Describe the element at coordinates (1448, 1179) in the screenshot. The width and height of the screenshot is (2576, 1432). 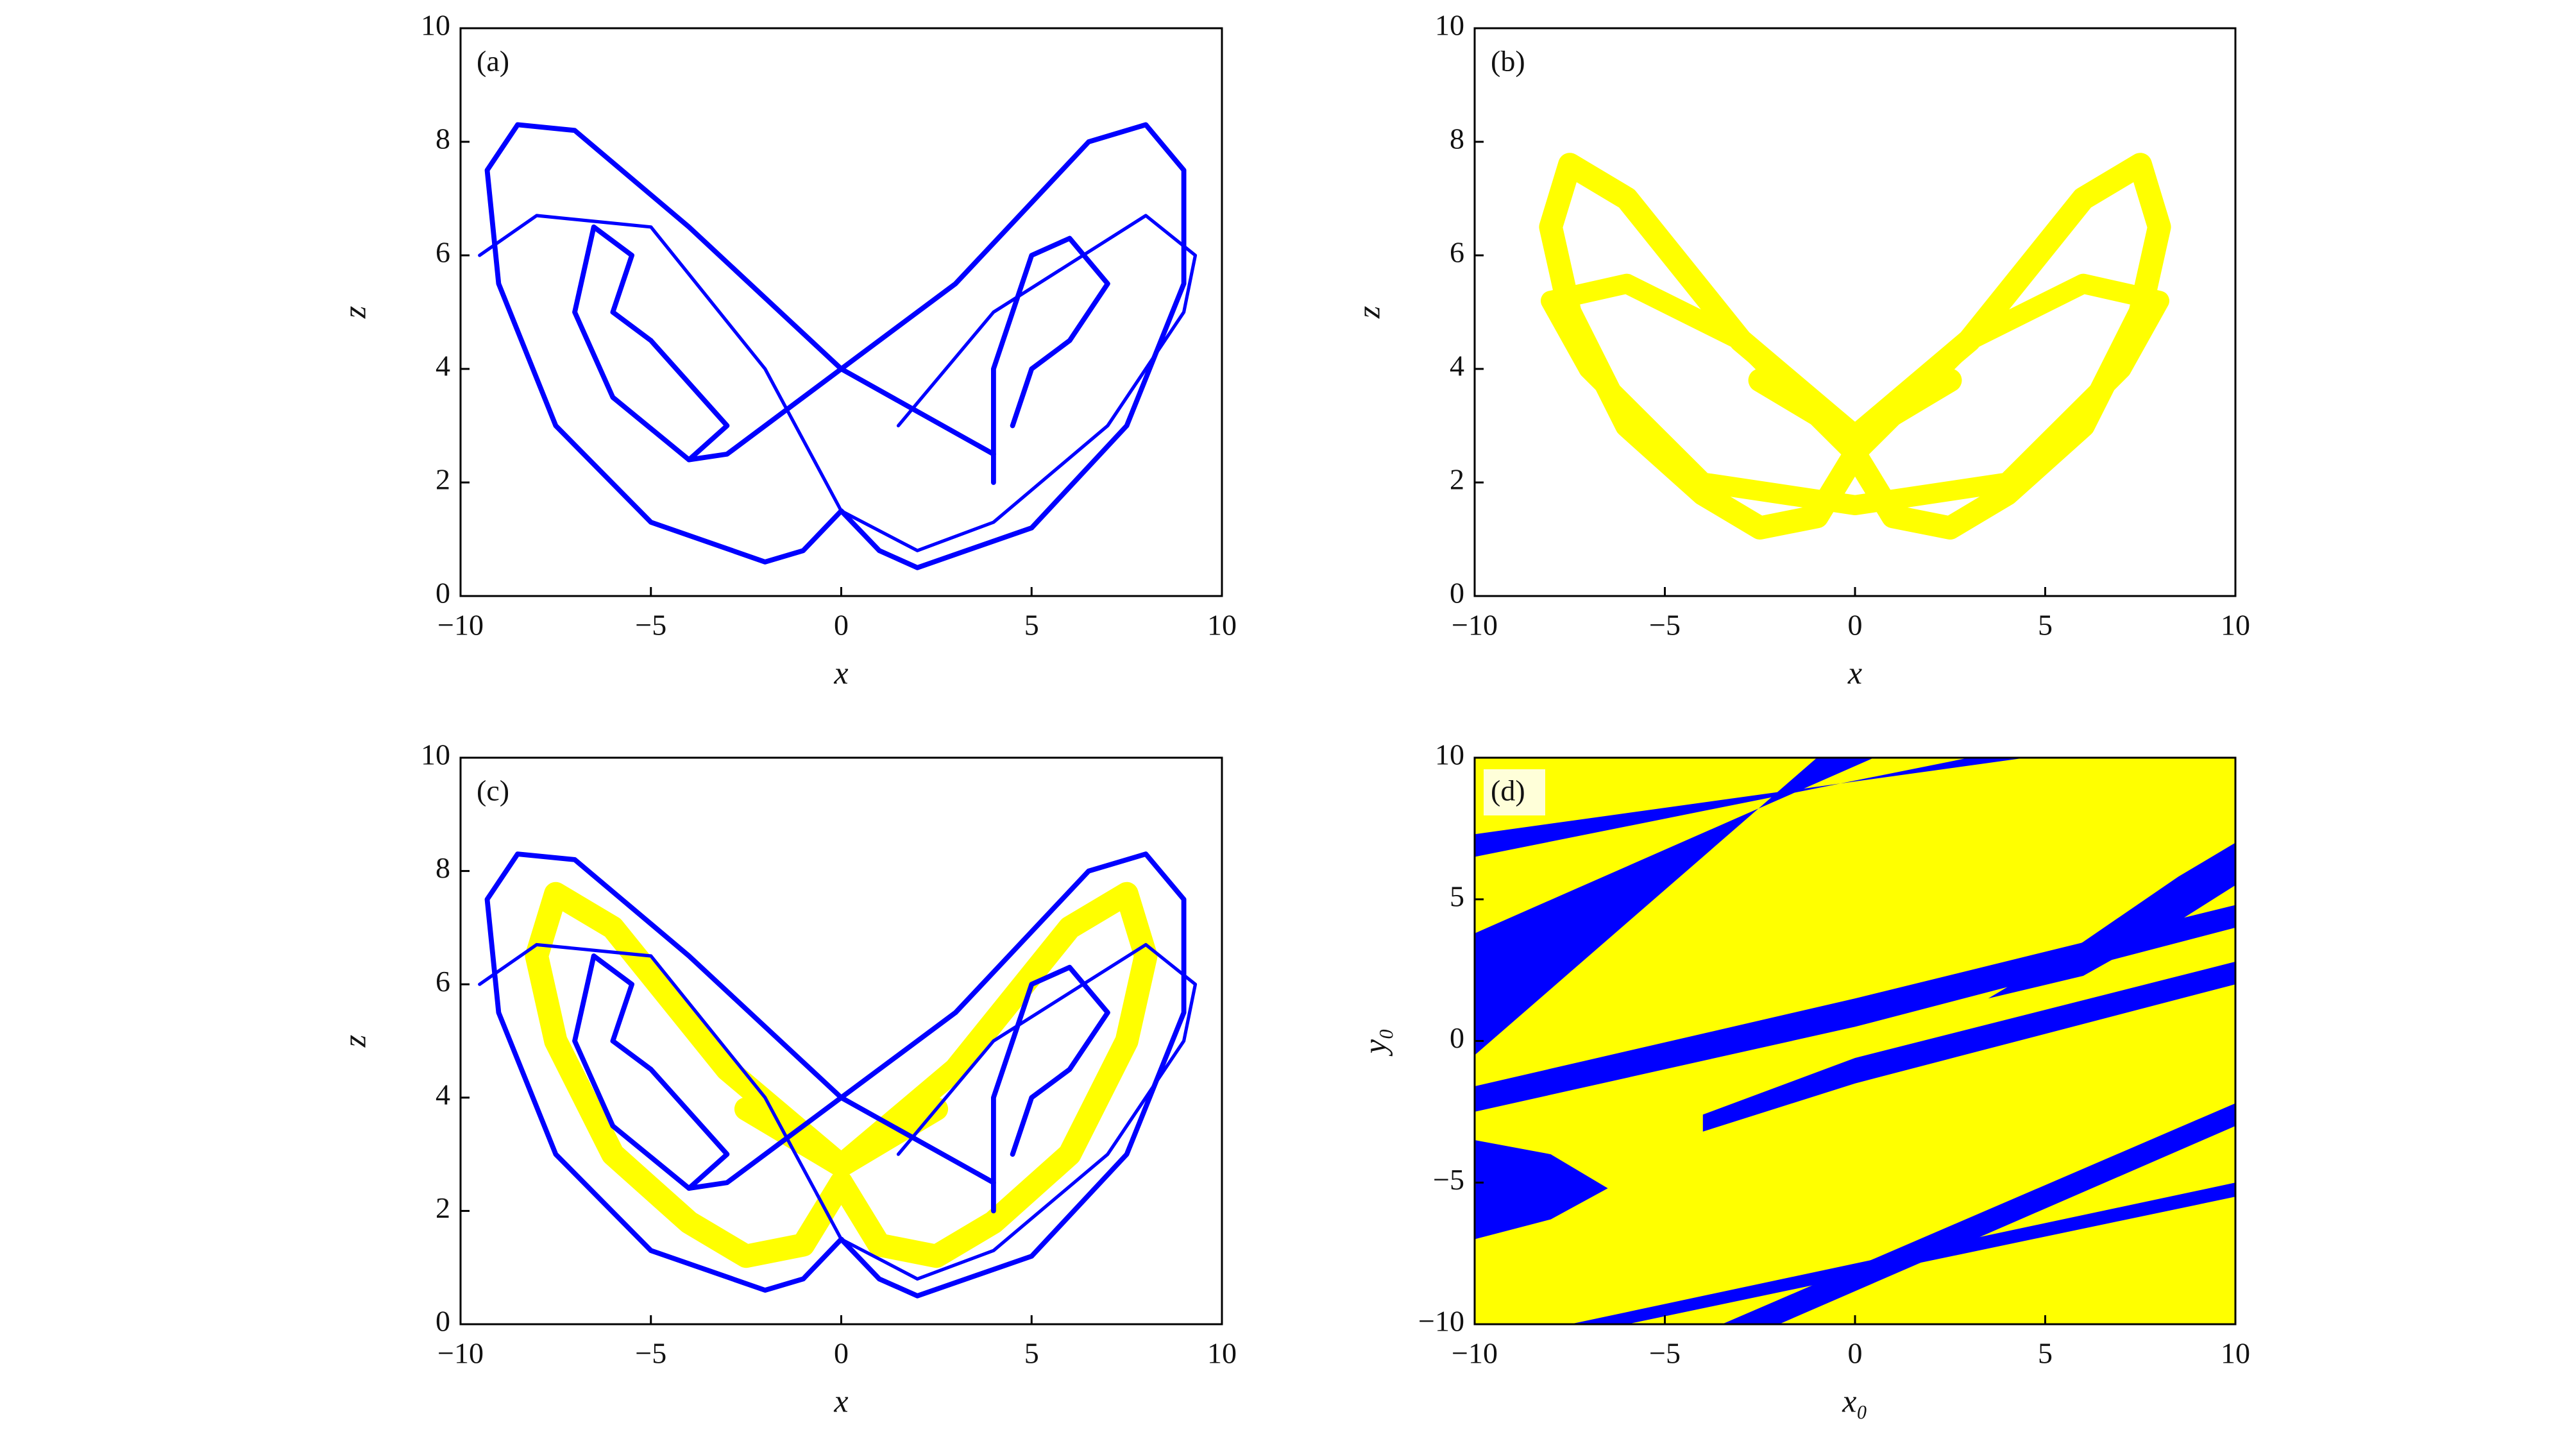
I see `y-tick-label: −5` at that location.